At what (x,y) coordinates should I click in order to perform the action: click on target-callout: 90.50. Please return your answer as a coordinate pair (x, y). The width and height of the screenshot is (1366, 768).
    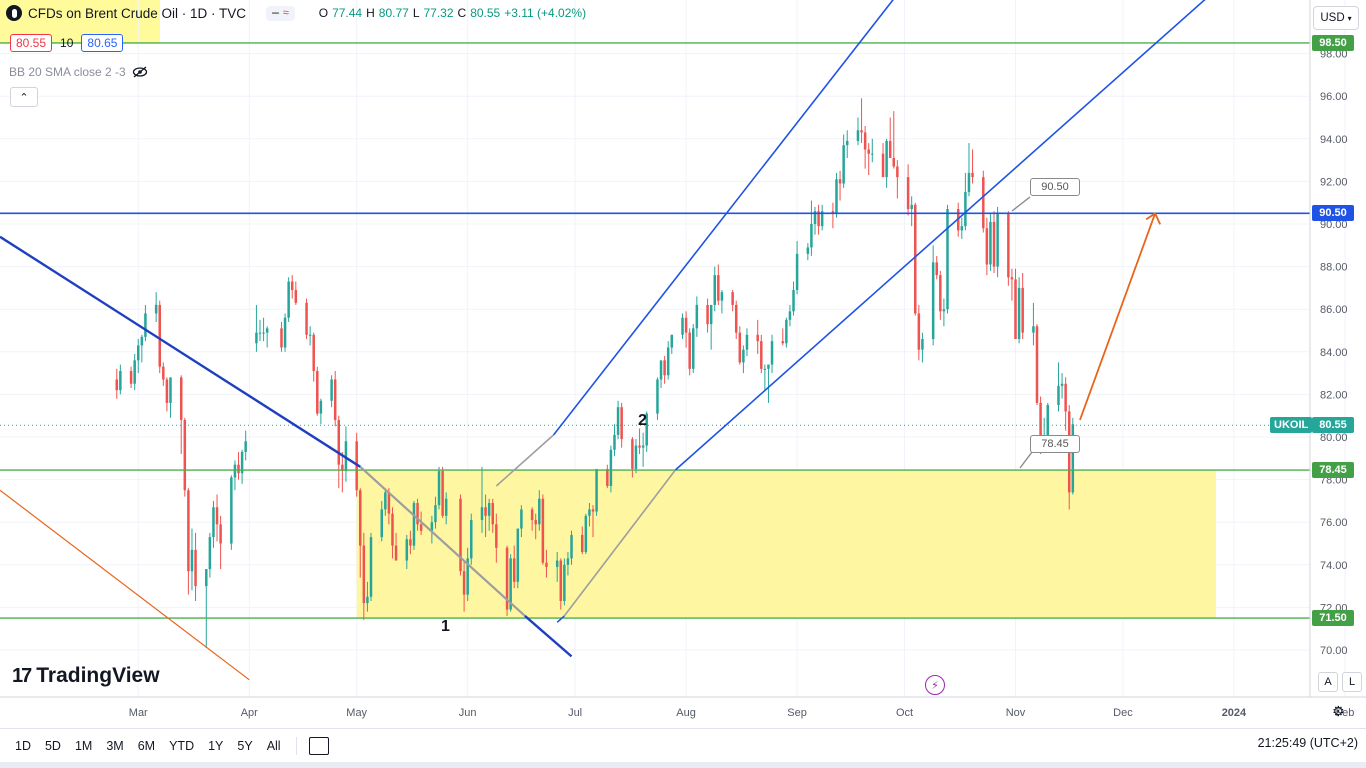
    Looking at the image, I should click on (1055, 187).